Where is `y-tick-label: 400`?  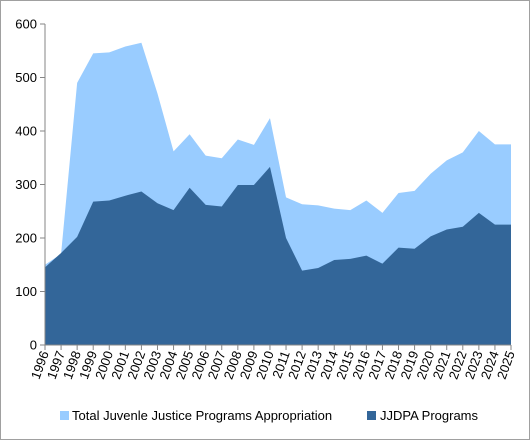
y-tick-label: 400 is located at coordinates (26, 131).